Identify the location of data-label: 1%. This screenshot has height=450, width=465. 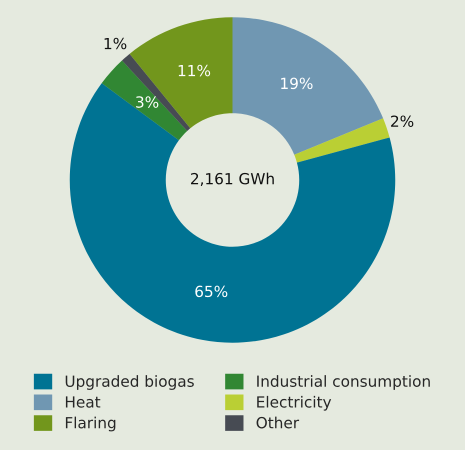
(115, 44).